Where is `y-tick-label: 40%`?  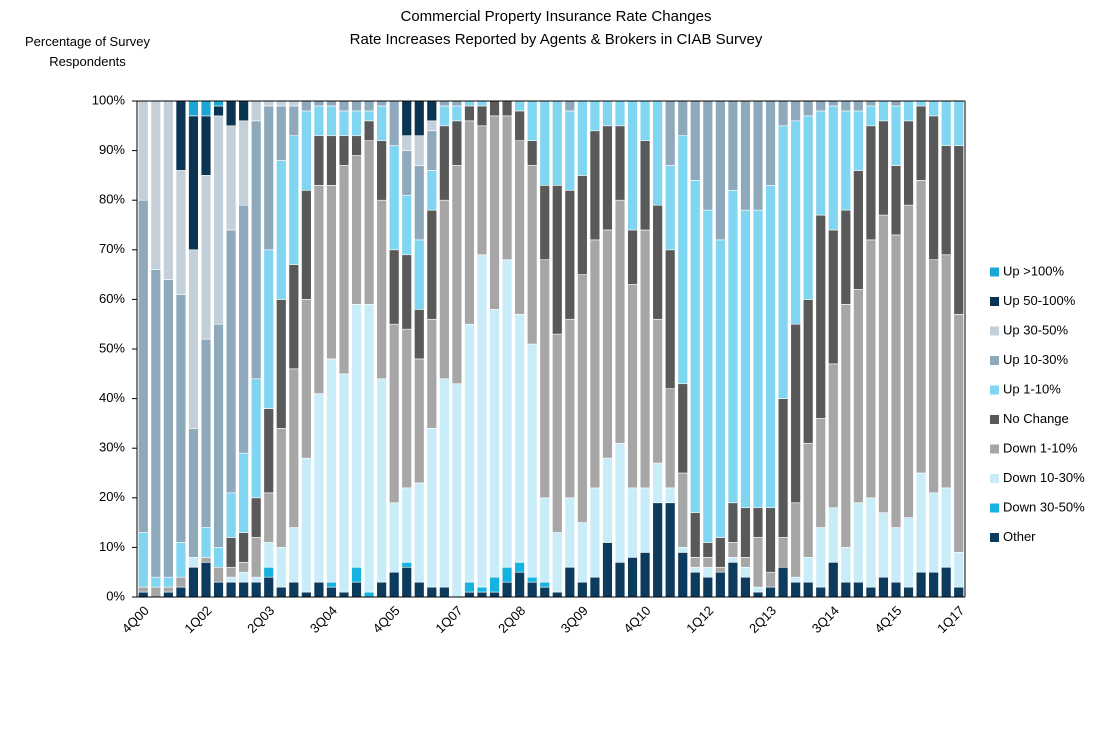
y-tick-label: 40% is located at coordinates (112, 397).